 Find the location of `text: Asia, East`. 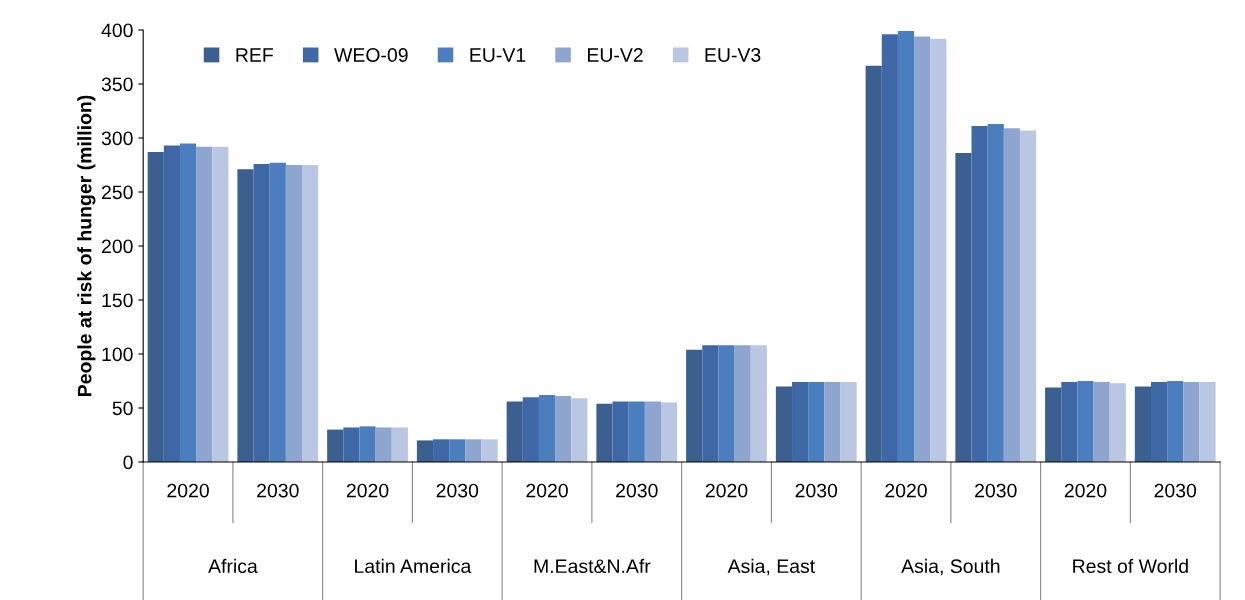

text: Asia, East is located at coordinates (771, 567).